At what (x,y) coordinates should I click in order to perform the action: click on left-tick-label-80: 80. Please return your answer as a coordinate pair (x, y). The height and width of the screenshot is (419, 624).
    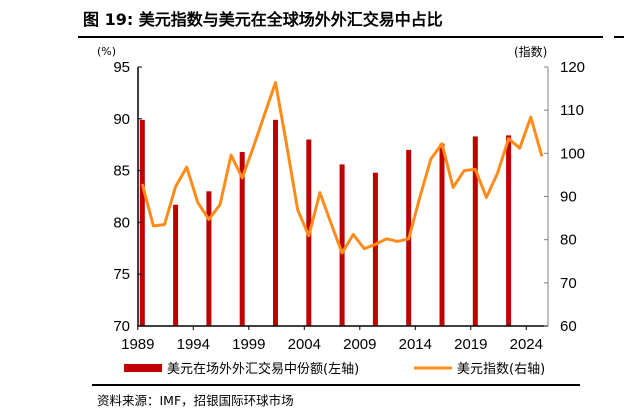
    Looking at the image, I should click on (121, 222).